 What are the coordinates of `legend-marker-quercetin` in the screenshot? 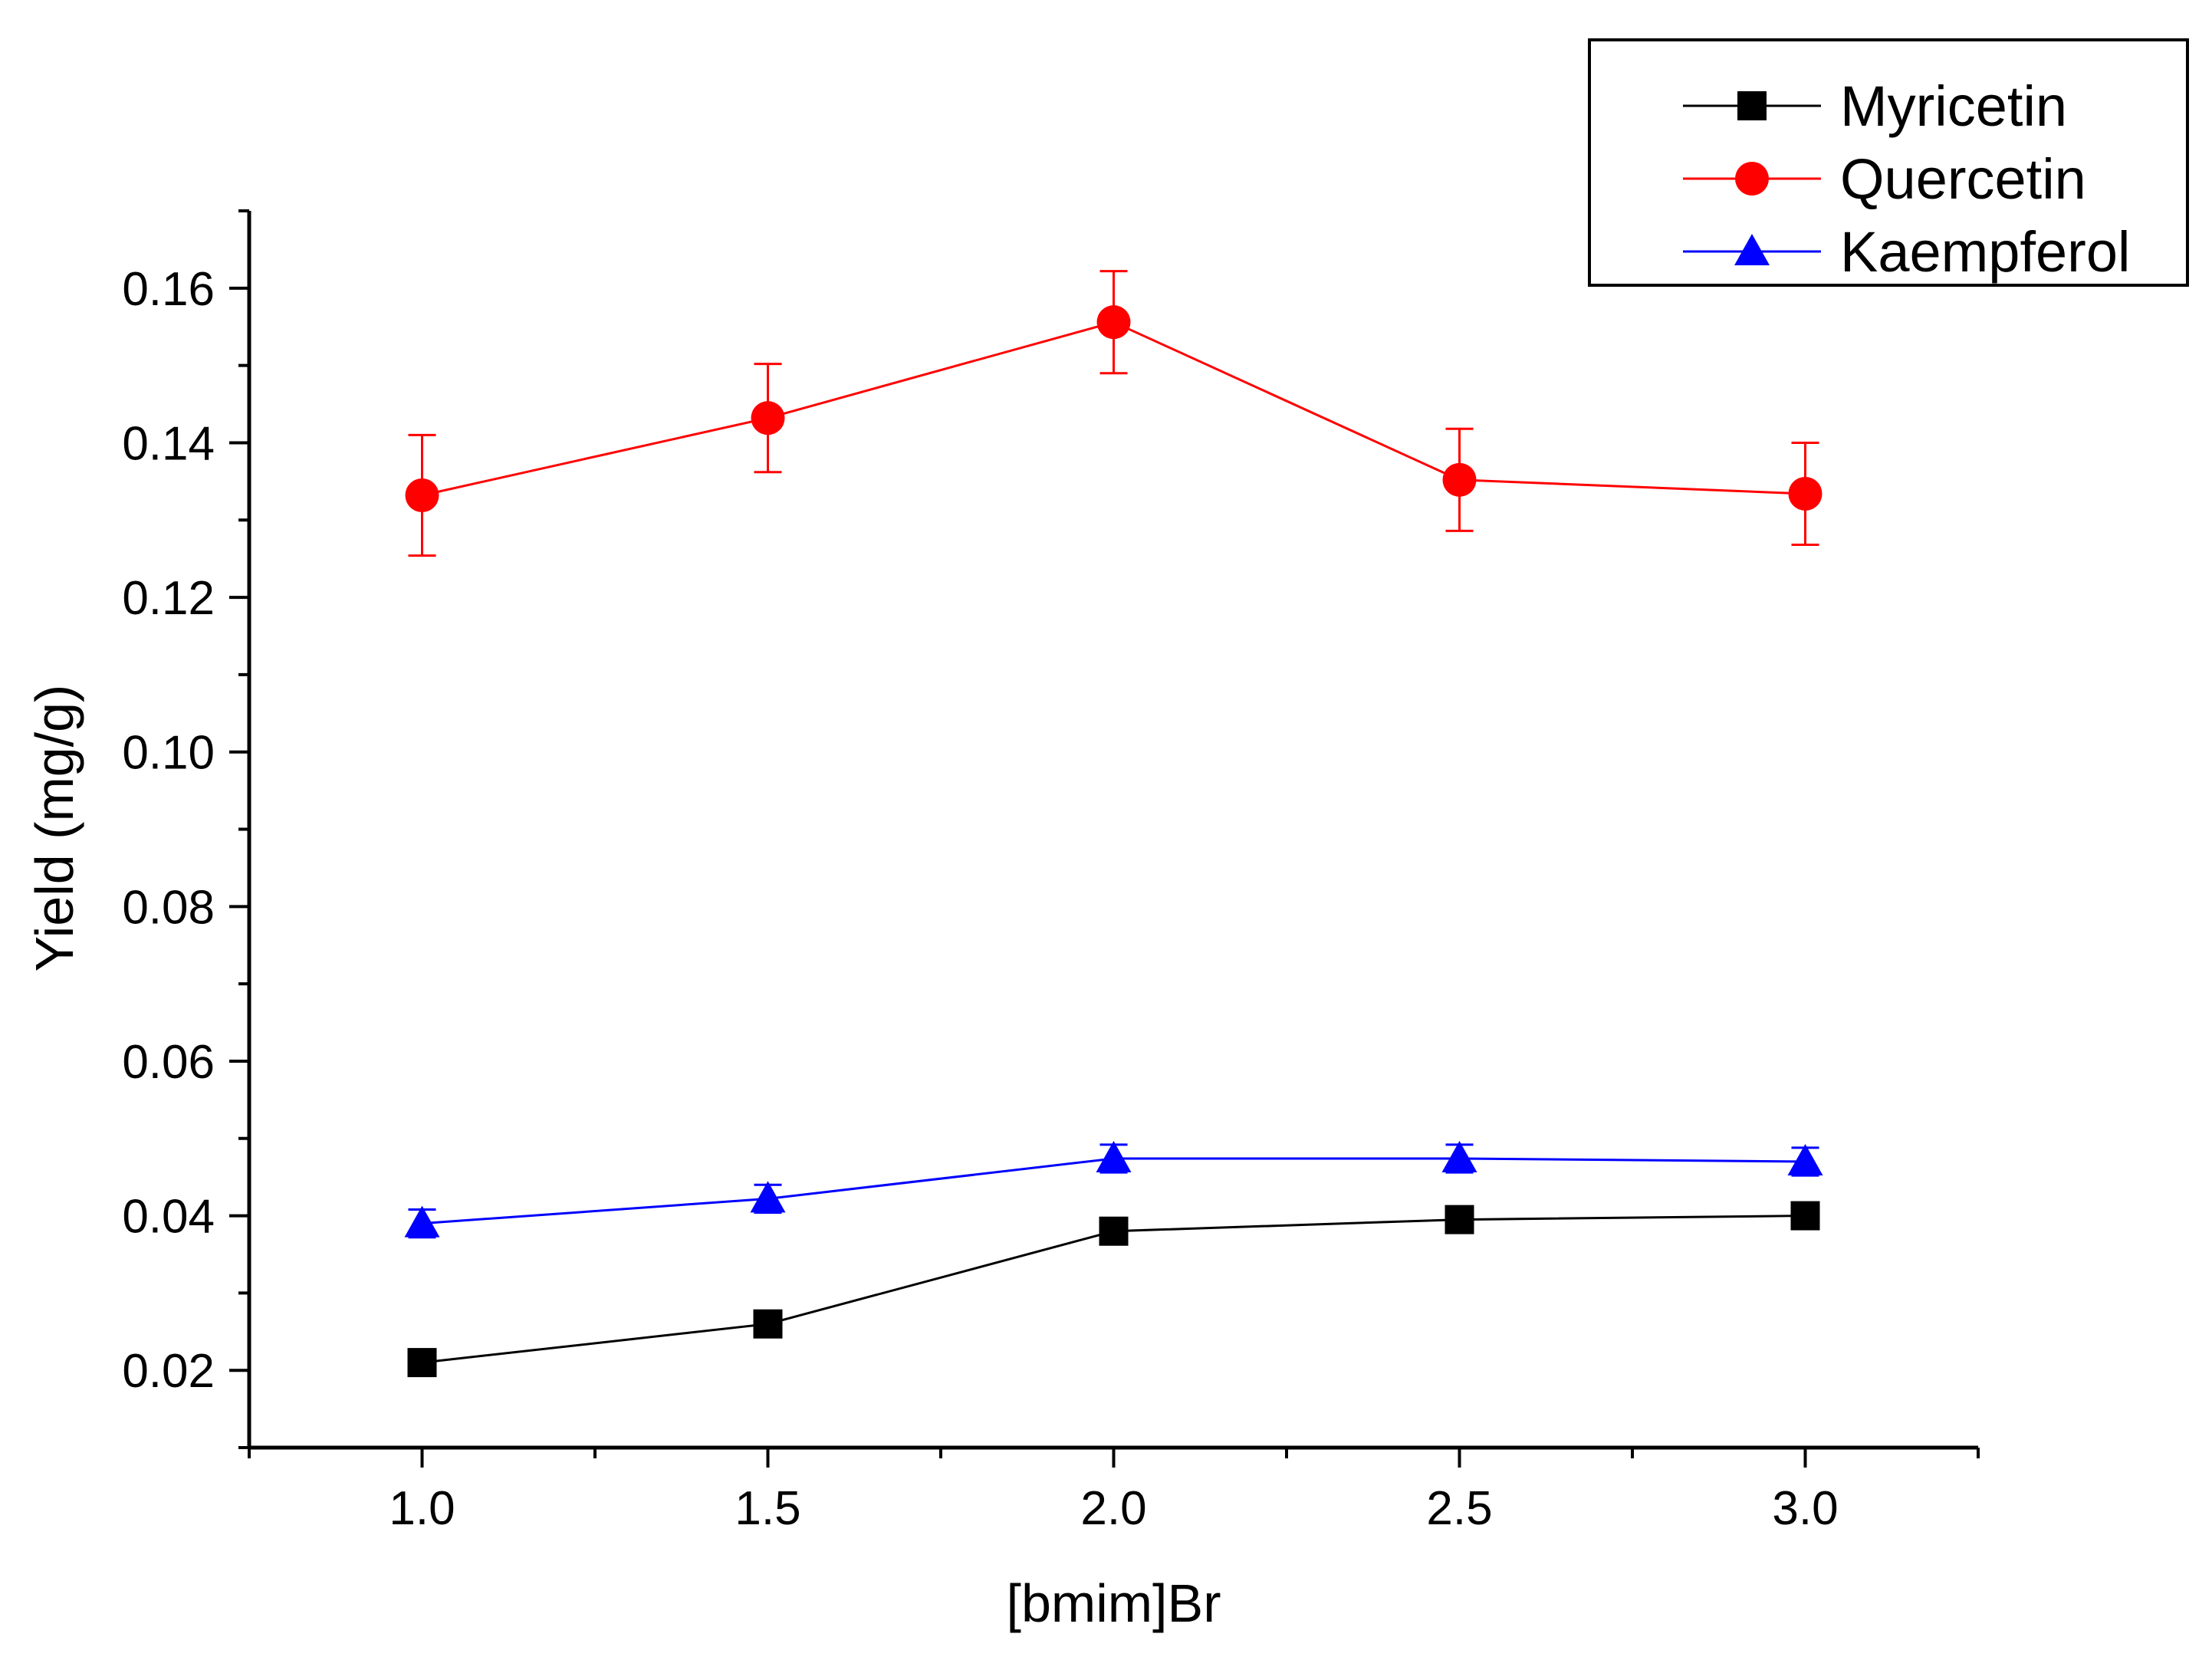 It's located at (1752, 179).